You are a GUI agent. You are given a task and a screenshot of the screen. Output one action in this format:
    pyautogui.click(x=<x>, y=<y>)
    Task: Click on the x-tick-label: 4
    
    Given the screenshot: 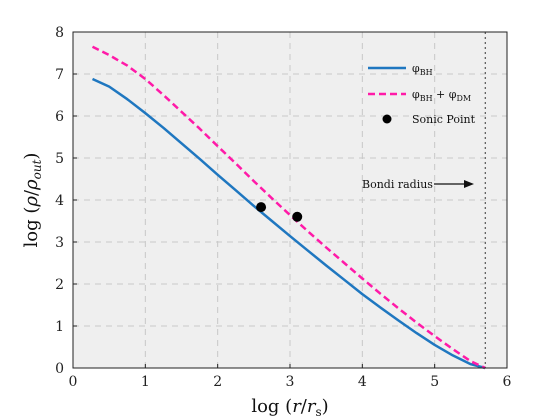 What is the action you would take?
    pyautogui.click(x=362, y=382)
    